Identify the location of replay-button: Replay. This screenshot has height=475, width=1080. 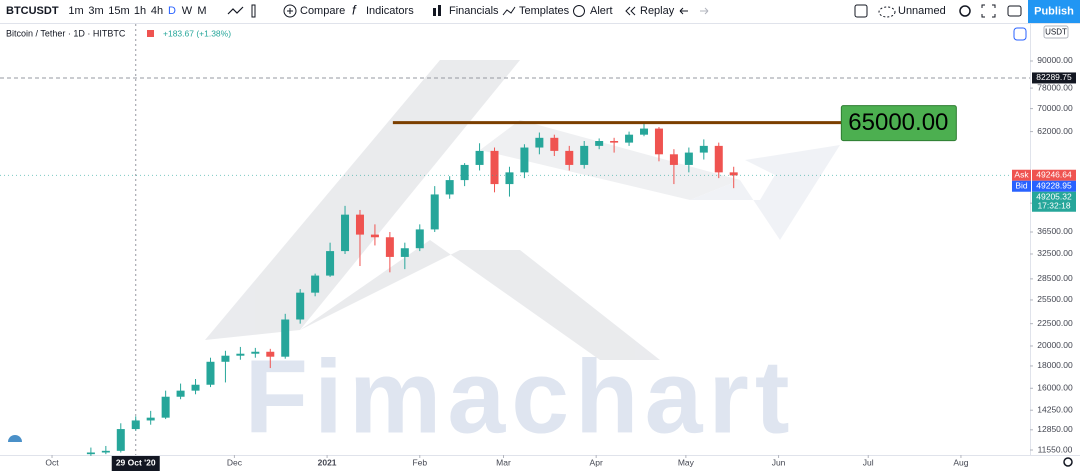
(657, 11).